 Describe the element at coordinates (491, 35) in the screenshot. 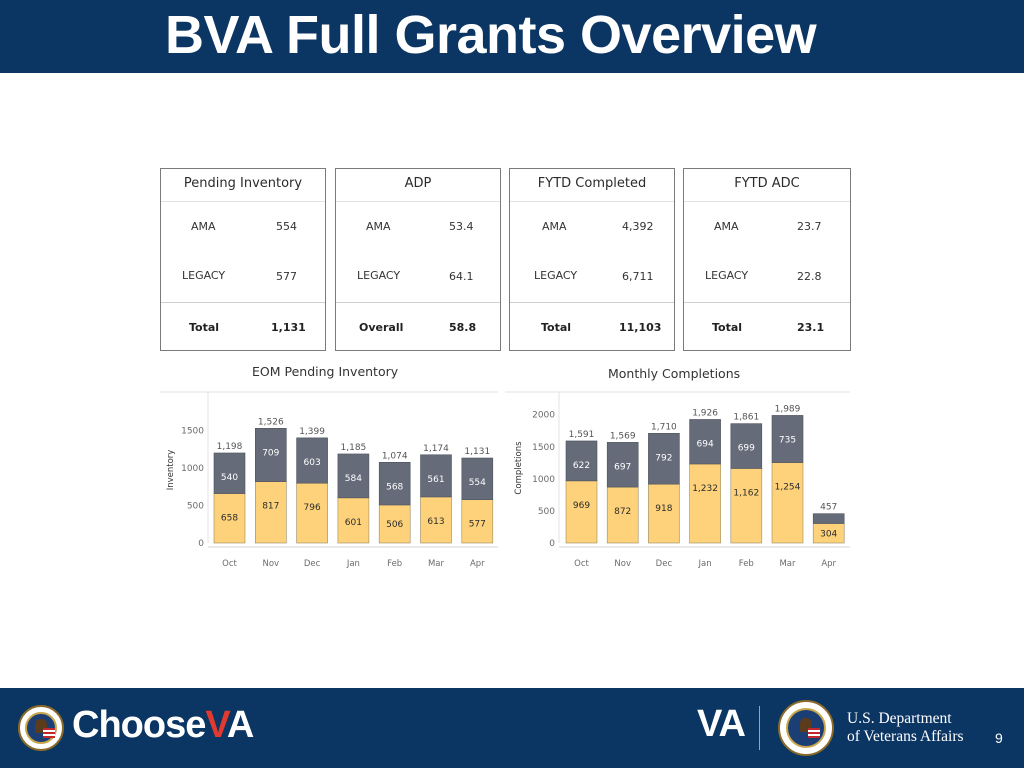

I see `slide-title: BVA Full Grants Overview` at that location.